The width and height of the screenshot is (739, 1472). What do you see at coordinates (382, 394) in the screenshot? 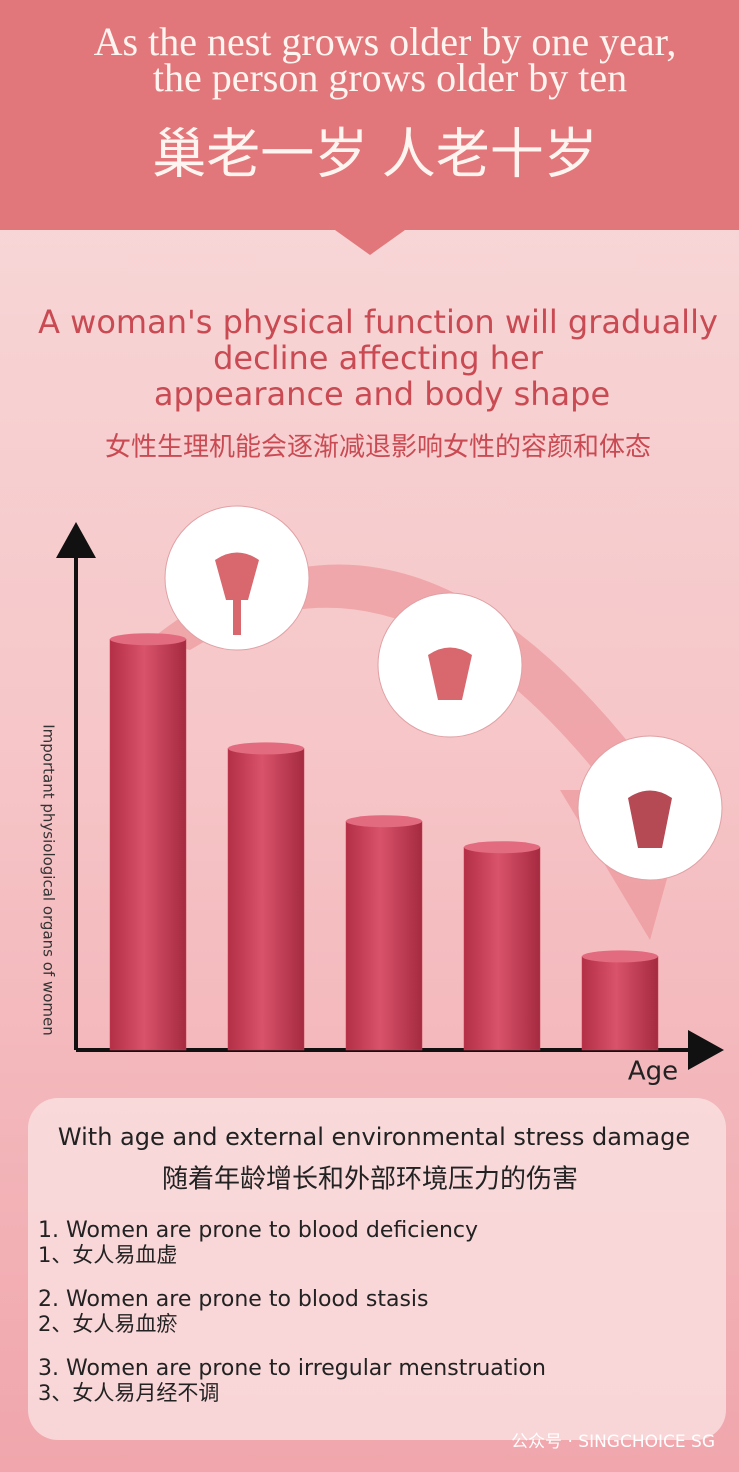
I see `intro-text: appearance and body shape` at bounding box center [382, 394].